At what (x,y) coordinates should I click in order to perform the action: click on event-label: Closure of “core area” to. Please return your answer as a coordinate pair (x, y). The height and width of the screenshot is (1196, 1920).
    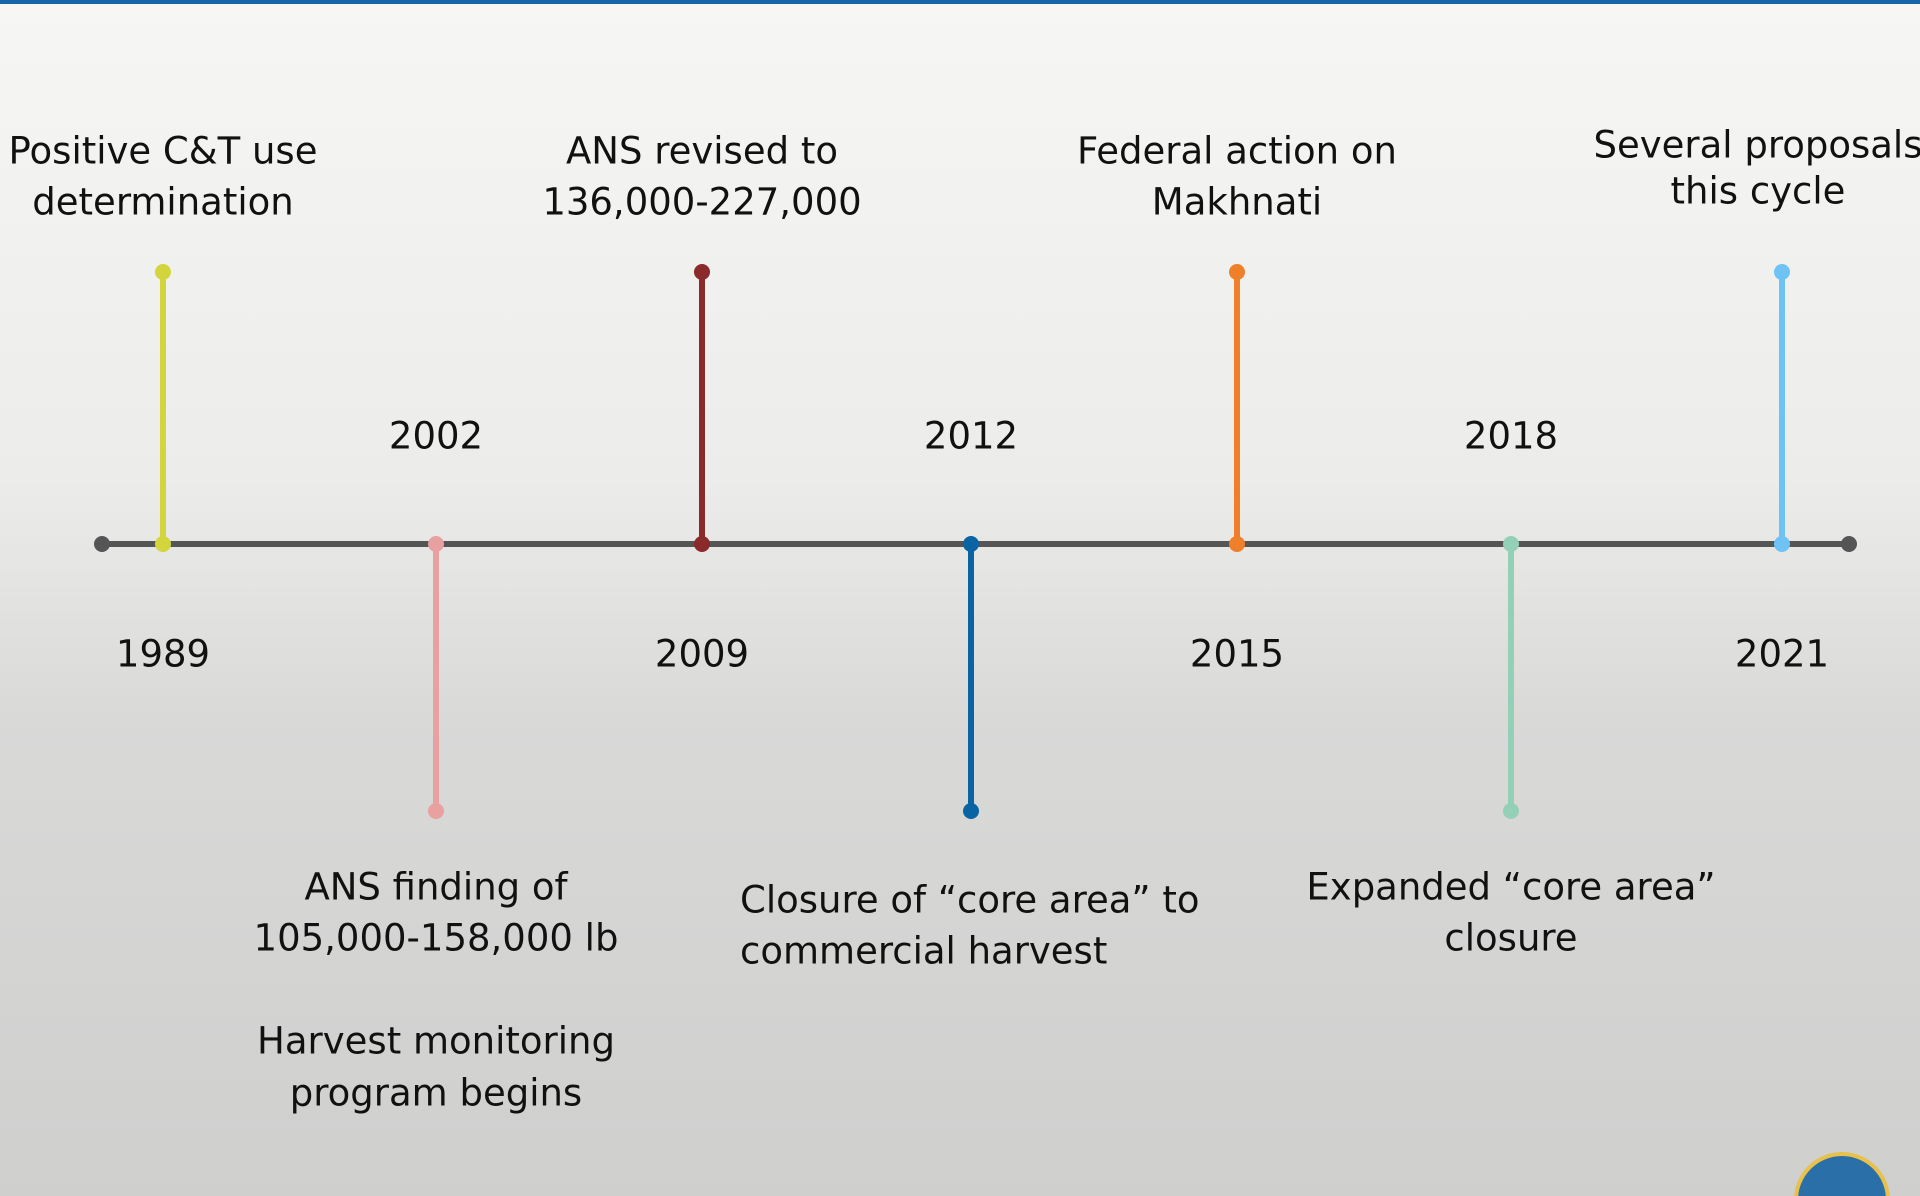
    Looking at the image, I should click on (969, 900).